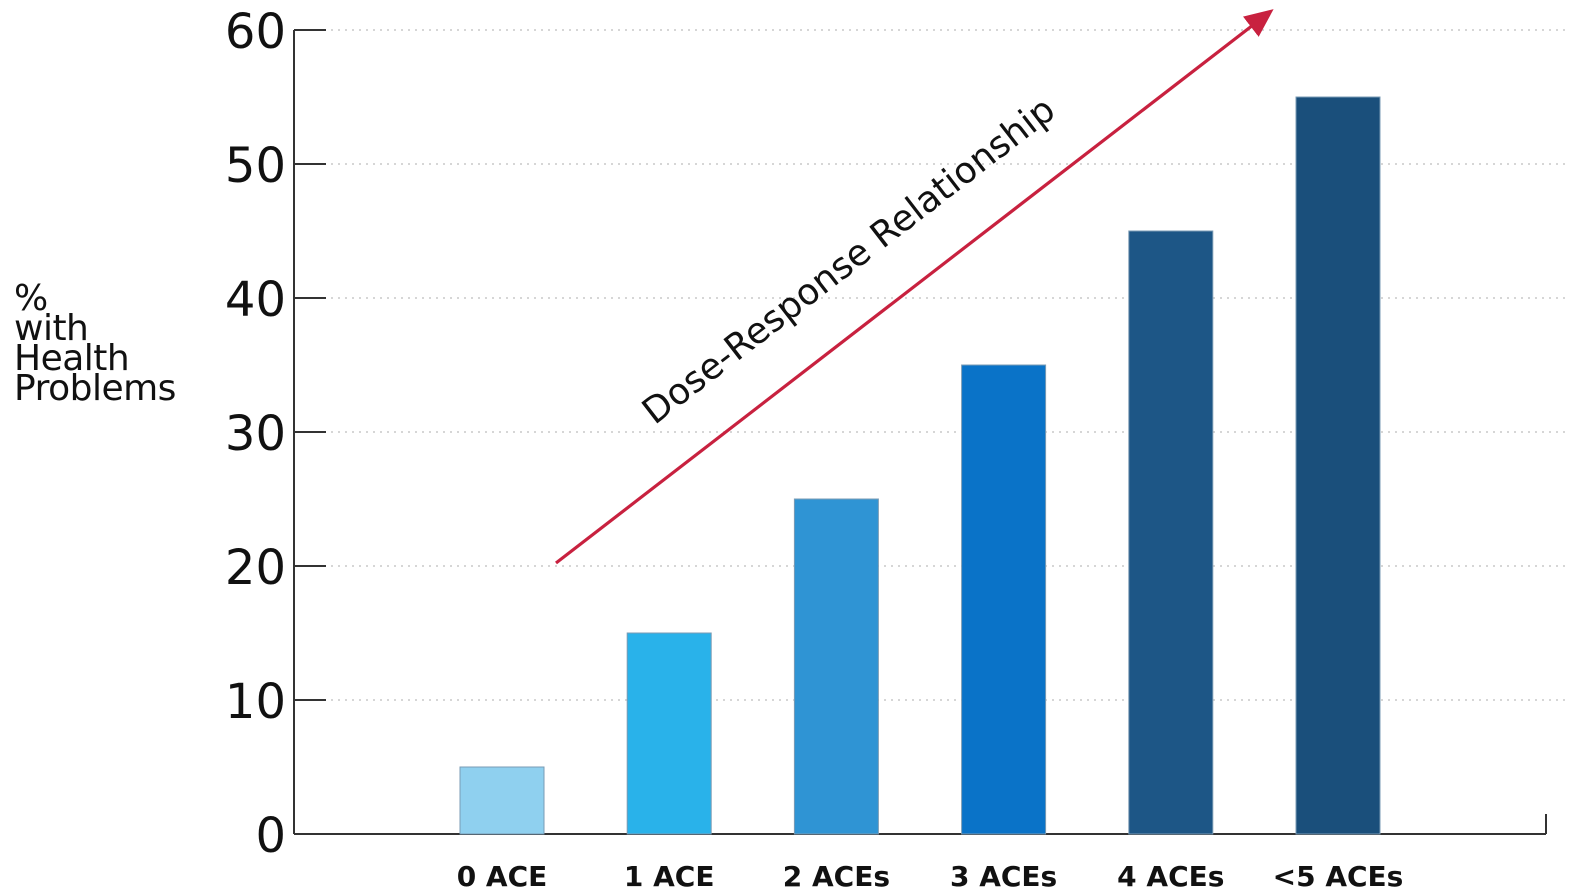 The width and height of the screenshot is (1573, 896). Describe the element at coordinates (669, 876) in the screenshot. I see `x-tick-label: 1 ACE` at that location.